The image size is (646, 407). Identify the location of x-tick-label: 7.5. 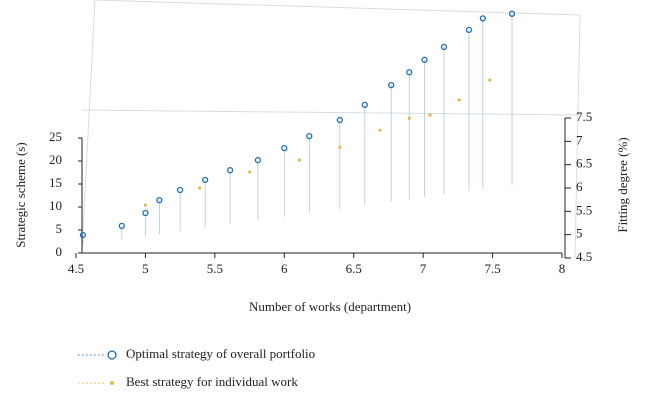
(492, 268).